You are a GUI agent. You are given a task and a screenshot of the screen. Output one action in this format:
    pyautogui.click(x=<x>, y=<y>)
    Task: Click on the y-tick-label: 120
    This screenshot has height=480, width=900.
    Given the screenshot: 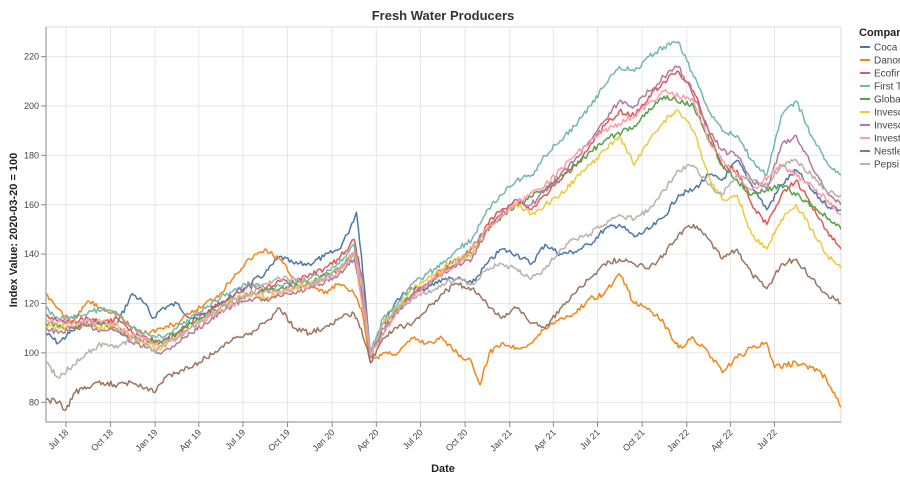 What is the action you would take?
    pyautogui.click(x=31, y=304)
    